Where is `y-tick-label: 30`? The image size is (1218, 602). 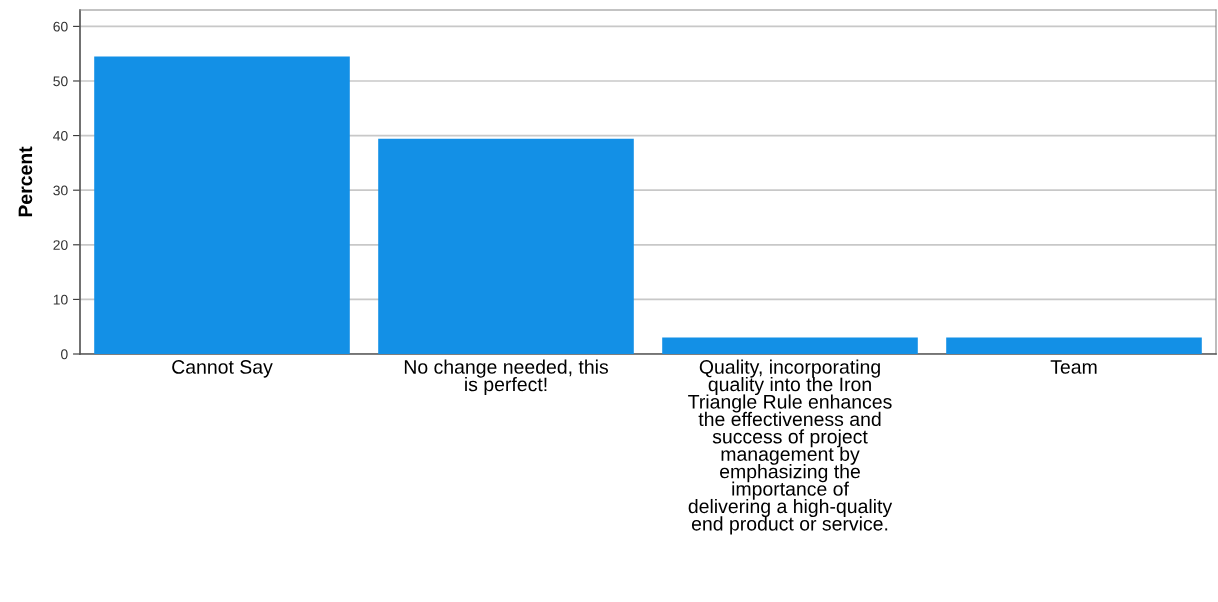
y-tick-label: 30 is located at coordinates (60, 190).